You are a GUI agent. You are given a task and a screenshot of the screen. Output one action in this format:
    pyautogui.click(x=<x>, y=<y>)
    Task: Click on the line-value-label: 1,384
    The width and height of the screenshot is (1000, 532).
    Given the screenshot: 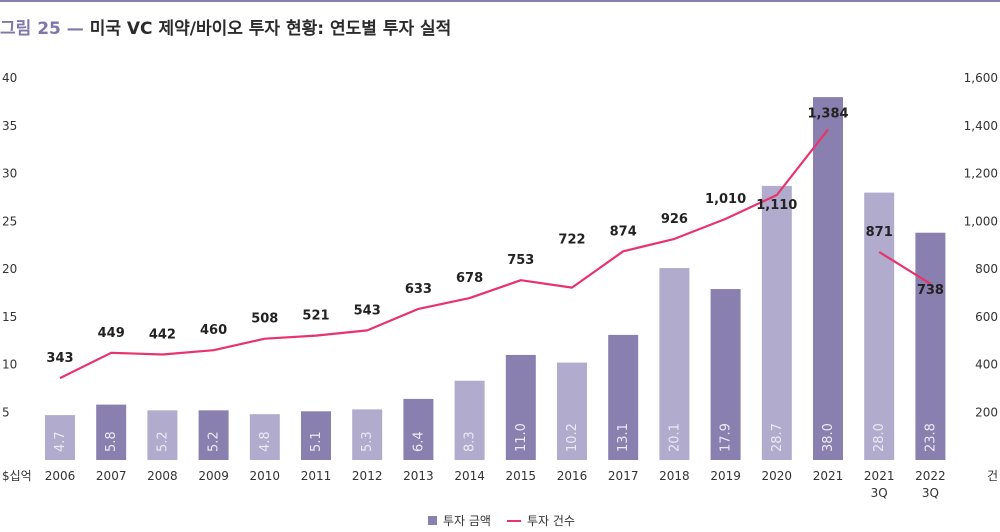 What is the action you would take?
    pyautogui.click(x=827, y=114)
    